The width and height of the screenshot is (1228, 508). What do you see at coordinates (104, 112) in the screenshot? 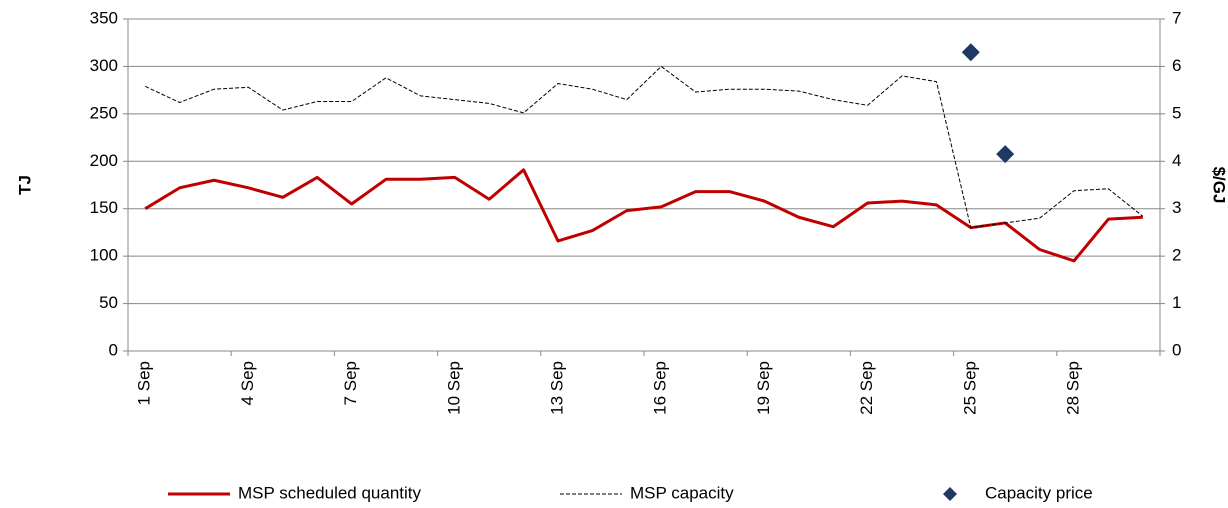
I see `y-tick-label: 250` at bounding box center [104, 112].